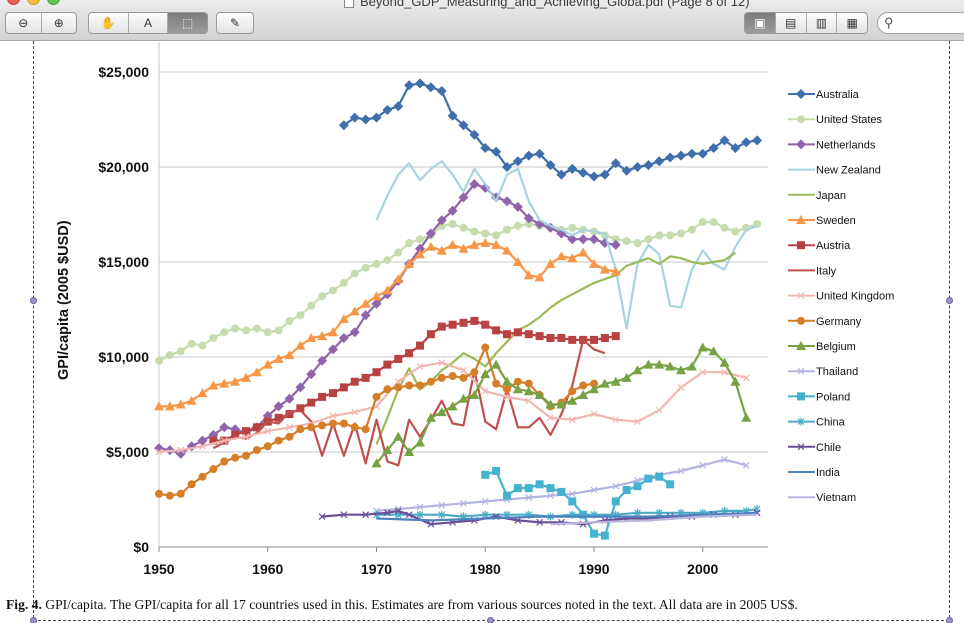 This screenshot has width=964, height=623. What do you see at coordinates (819, 397) in the screenshot?
I see `legend-item-poland: Poland` at bounding box center [819, 397].